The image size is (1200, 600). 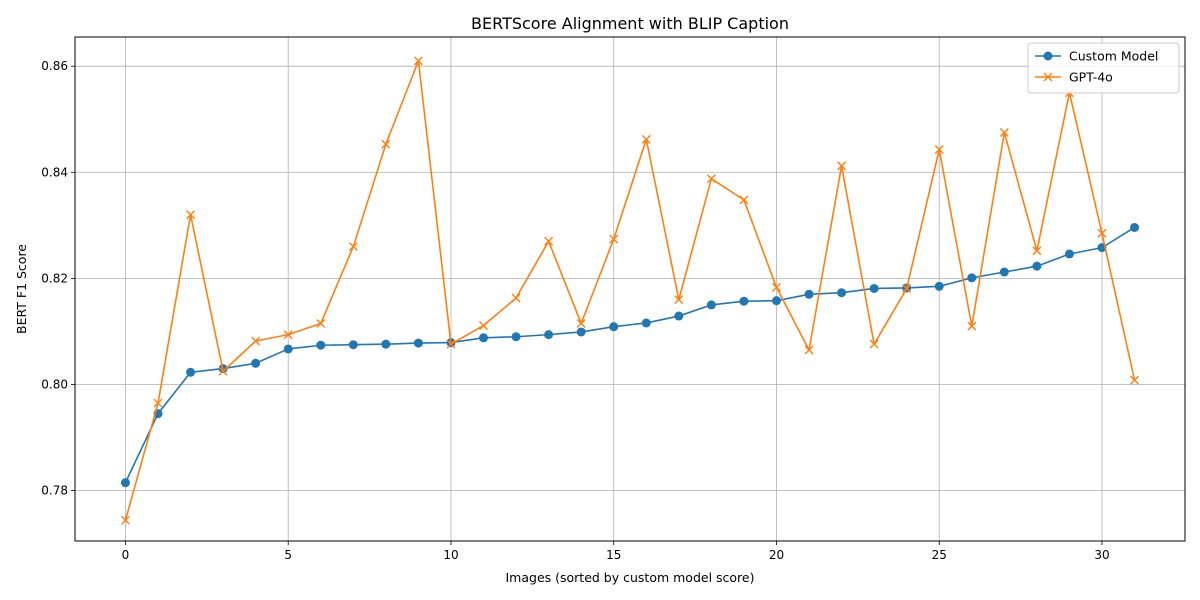 I want to click on y-tick-label: 0.78, so click(x=54, y=491).